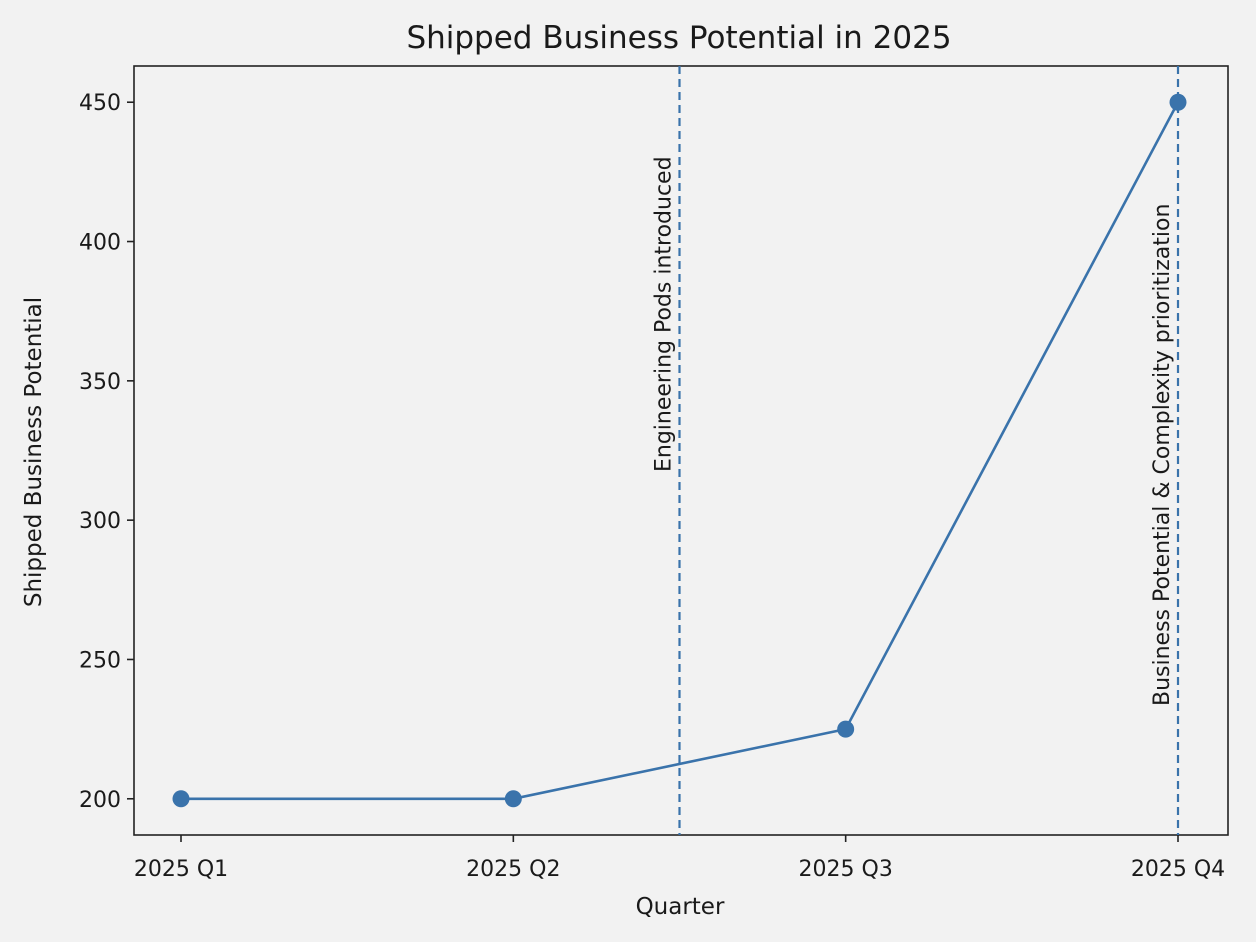 This screenshot has height=942, width=1256. What do you see at coordinates (34, 452) in the screenshot?
I see `y-axis-label: Shipped Business Potential` at bounding box center [34, 452].